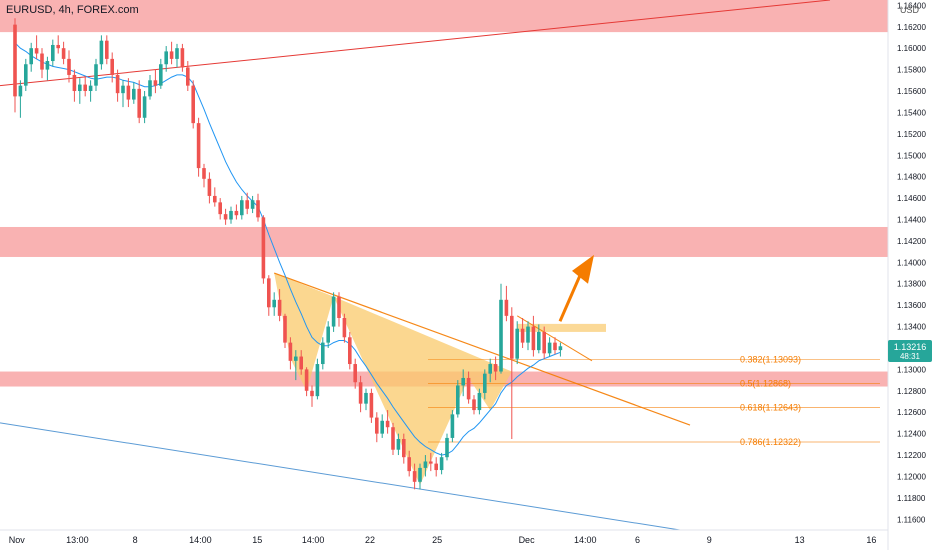 This screenshot has height=555, width=932. Describe the element at coordinates (911, 519) in the screenshot. I see `price-tick-23: 1.11600` at that location.